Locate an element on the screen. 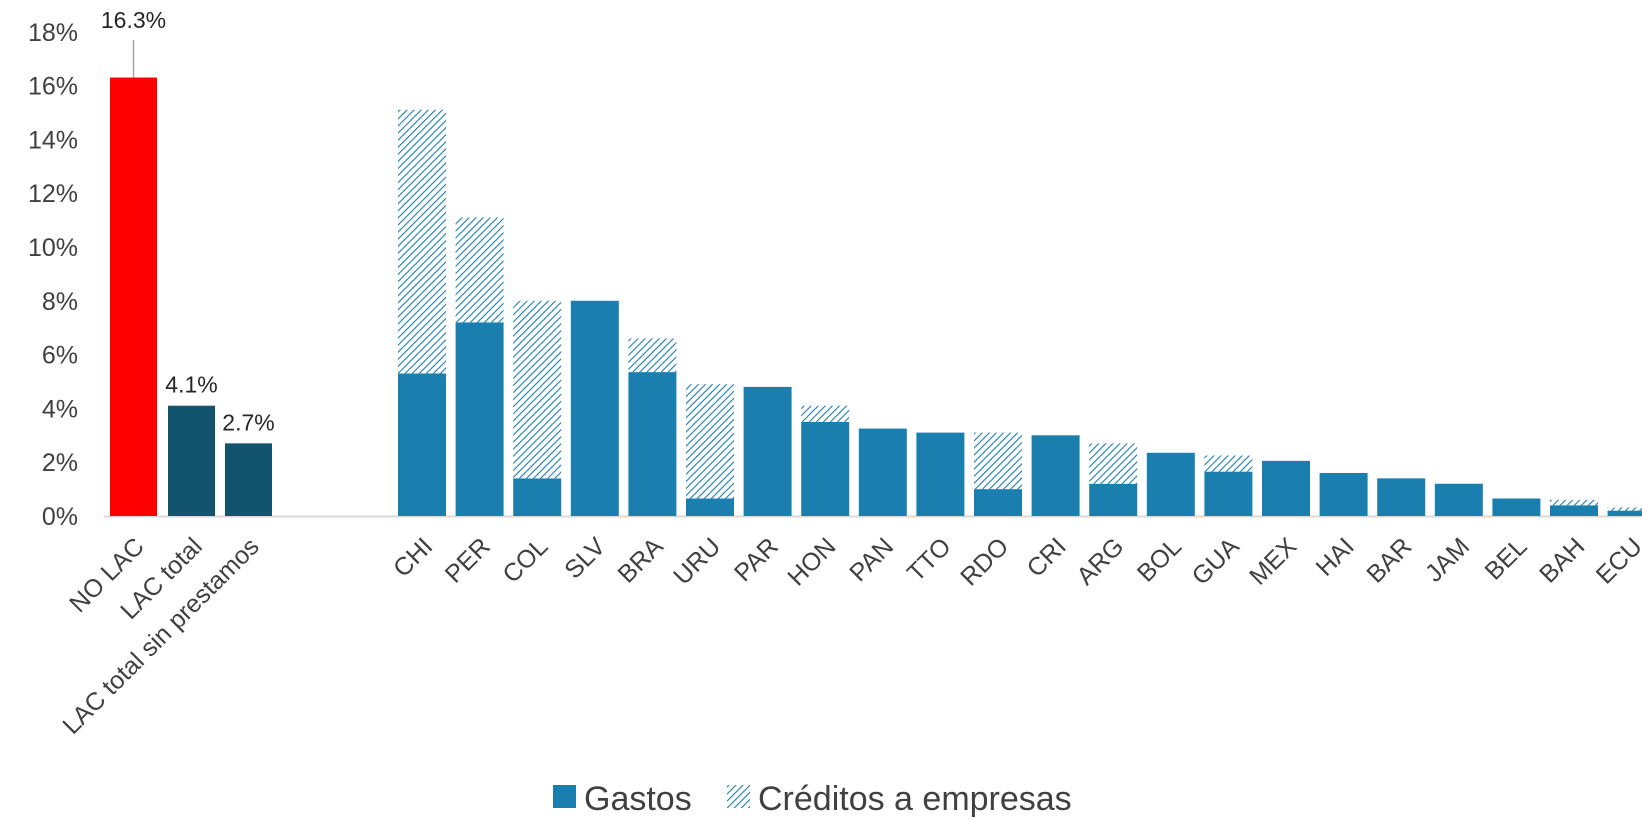 This screenshot has width=1642, height=819. x-tick-label: BOL is located at coordinates (1159, 559).